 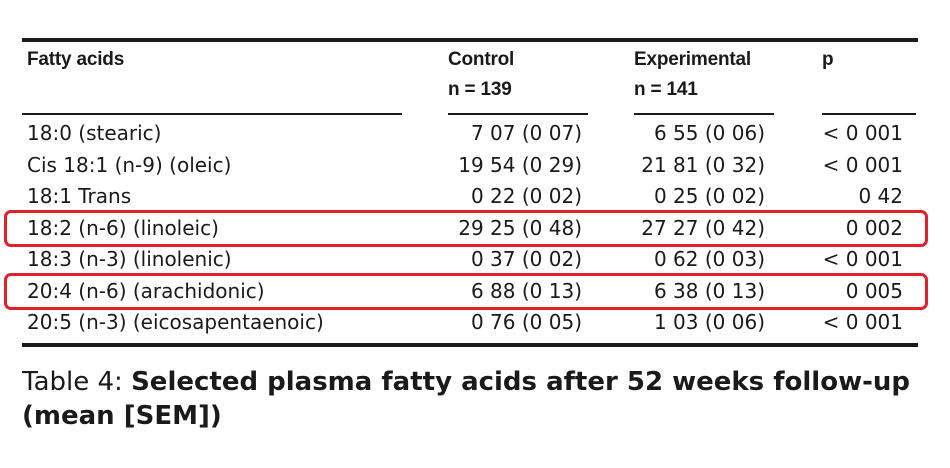 I want to click on cell-p-value: 0 42, so click(x=880, y=196).